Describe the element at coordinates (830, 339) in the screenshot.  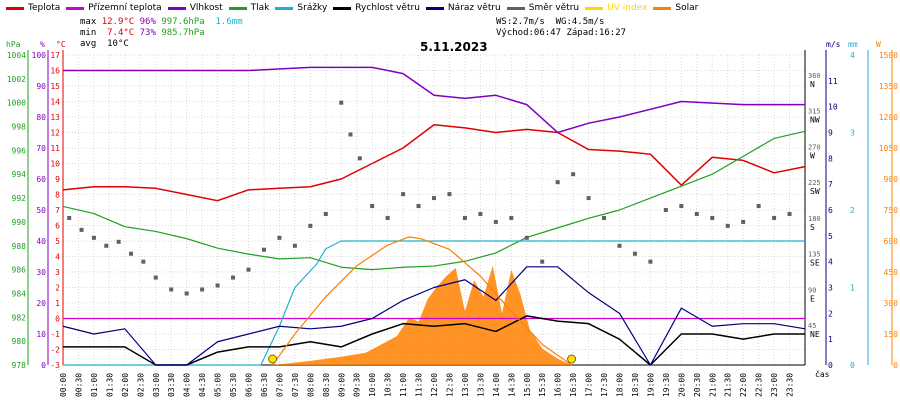
I see `wind-tick-label: 1` at that location.